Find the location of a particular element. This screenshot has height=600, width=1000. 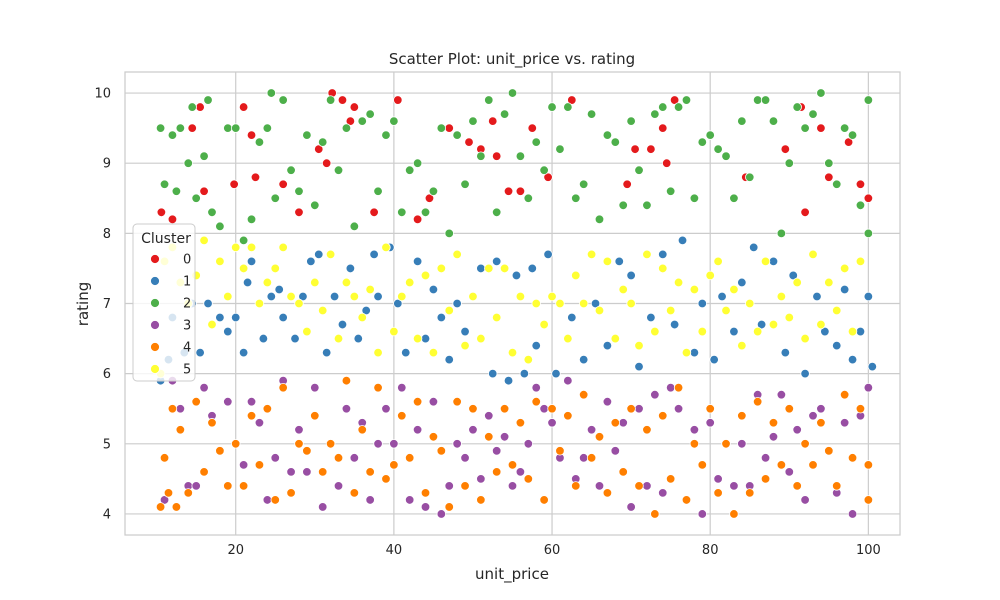

x-tick-label: 60 is located at coordinates (552, 550).